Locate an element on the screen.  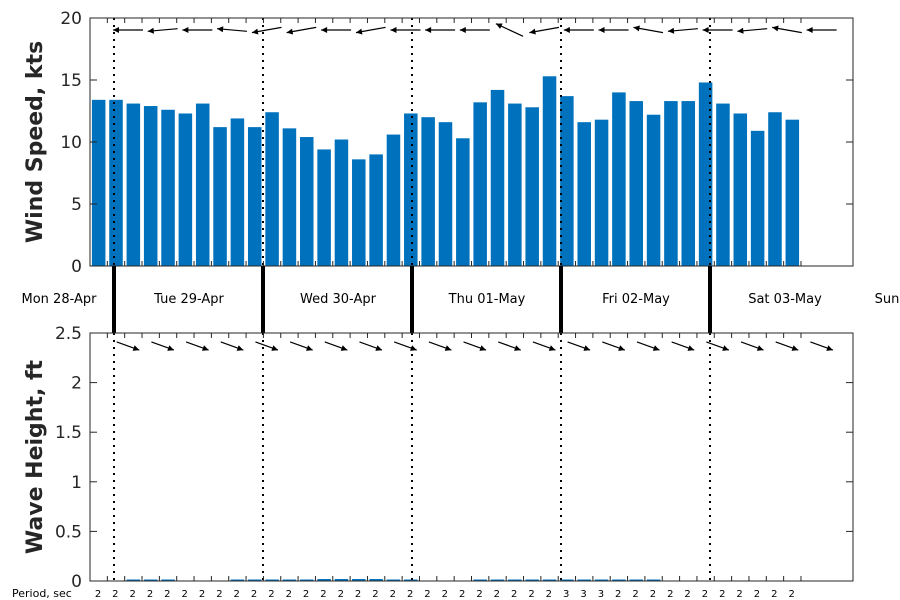
wave-ytick-label: 2.5 is located at coordinates (68, 334).